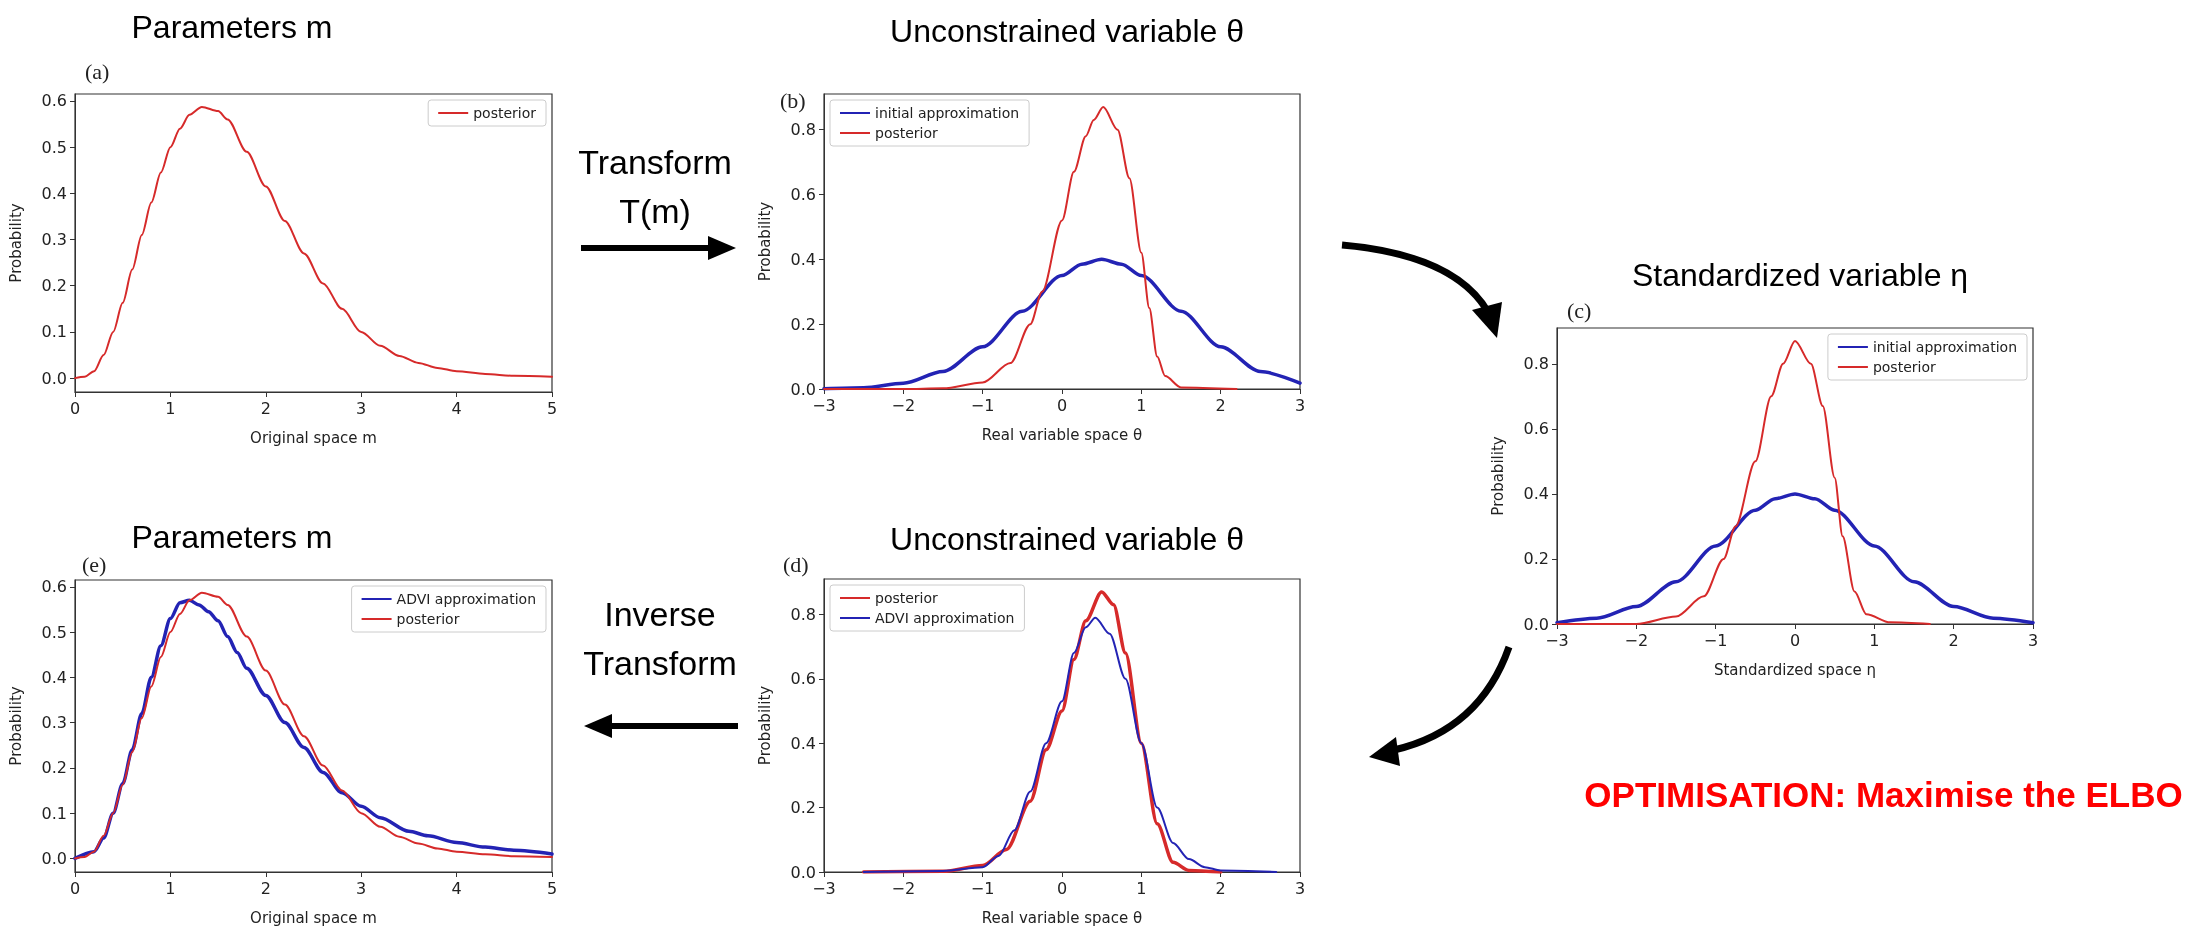 This screenshot has height=930, width=2197. Describe the element at coordinates (796, 564) in the screenshot. I see `chart-subtitle: (d)` at that location.